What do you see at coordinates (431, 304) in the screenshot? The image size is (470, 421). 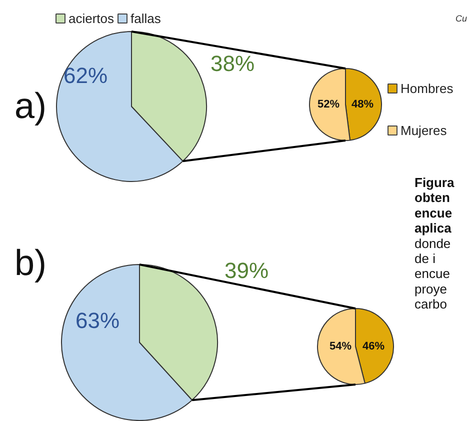 I see `text: carbo` at bounding box center [431, 304].